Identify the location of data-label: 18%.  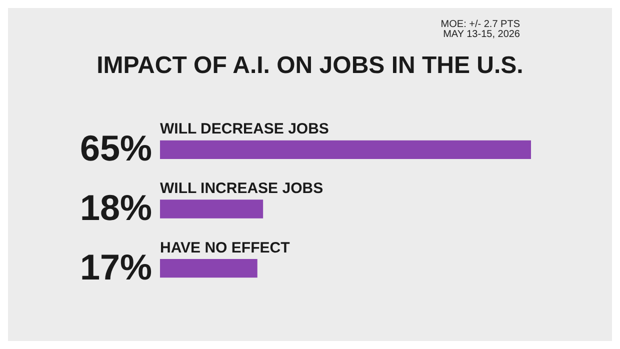
(116, 207).